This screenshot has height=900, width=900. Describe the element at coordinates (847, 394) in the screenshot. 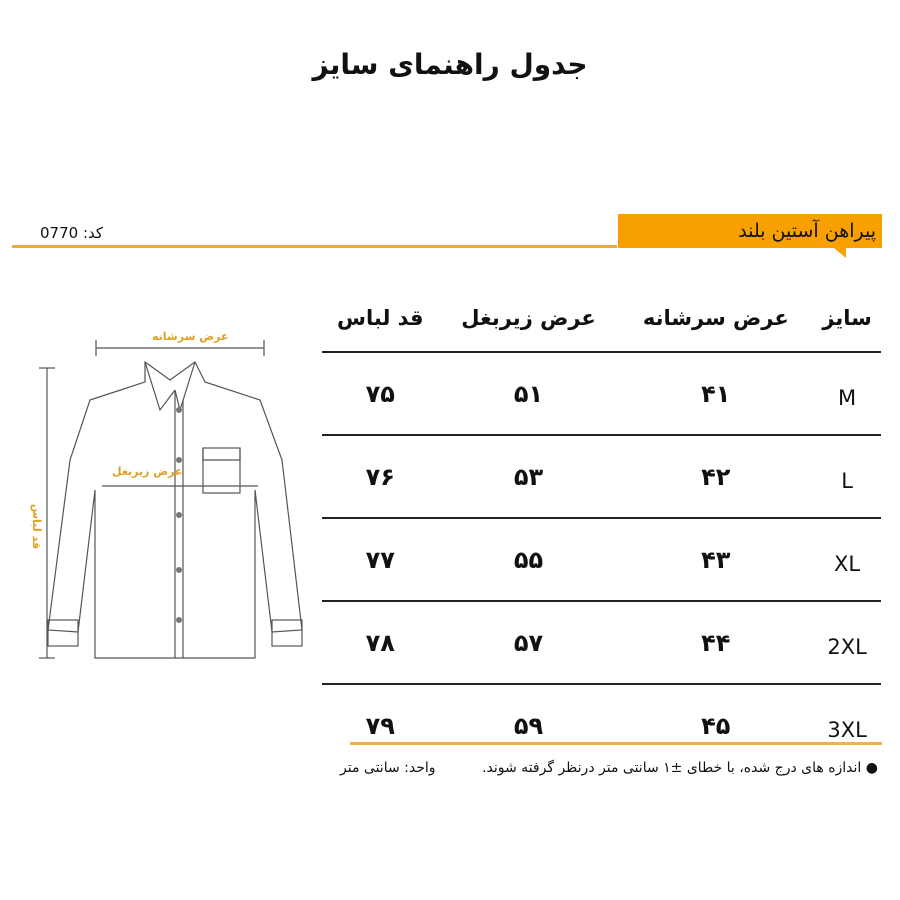

I see `cell: M` at that location.